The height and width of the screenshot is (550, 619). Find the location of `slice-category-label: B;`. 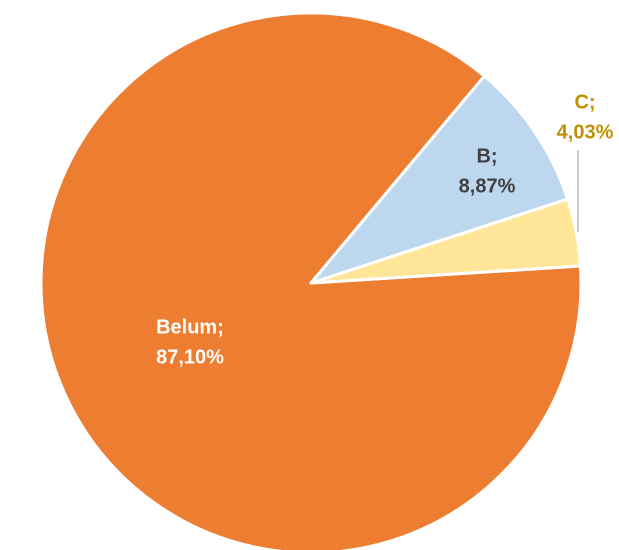

slice-category-label: B; is located at coordinates (486, 156).